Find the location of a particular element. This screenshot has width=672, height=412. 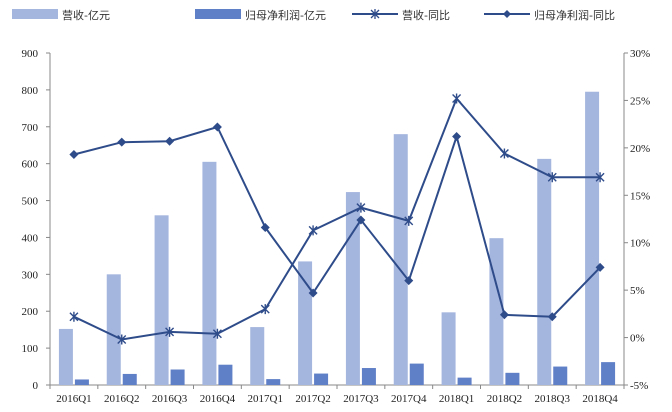

legend-item-revenue-yoy: 营收-同比 is located at coordinates (401, 15).